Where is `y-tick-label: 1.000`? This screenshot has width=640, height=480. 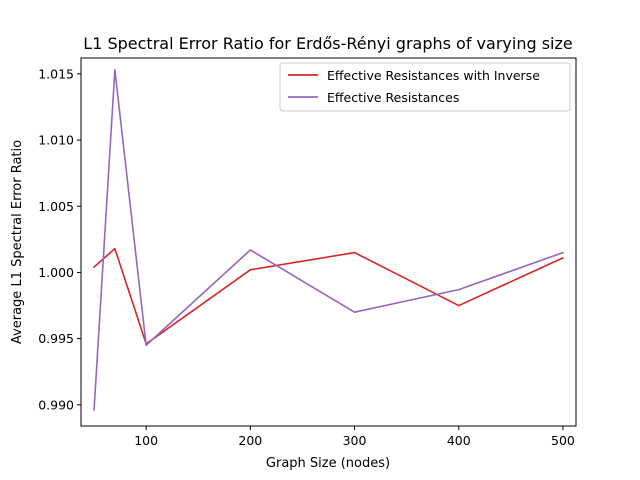 y-tick-label: 1.000 is located at coordinates (56, 272).